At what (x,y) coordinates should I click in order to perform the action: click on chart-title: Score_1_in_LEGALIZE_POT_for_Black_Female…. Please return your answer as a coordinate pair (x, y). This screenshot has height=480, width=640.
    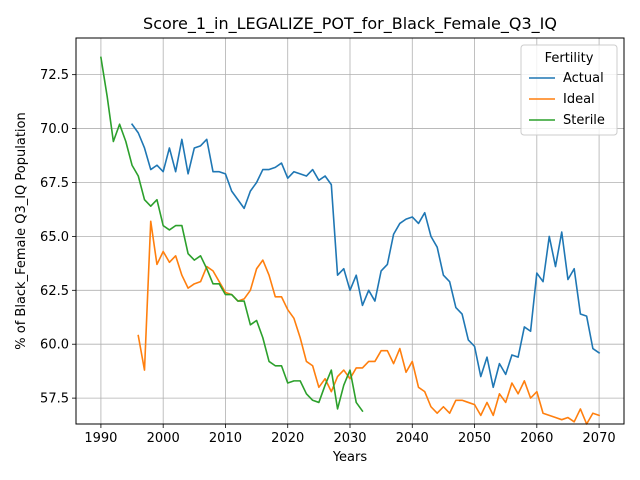
    Looking at the image, I should click on (350, 24).